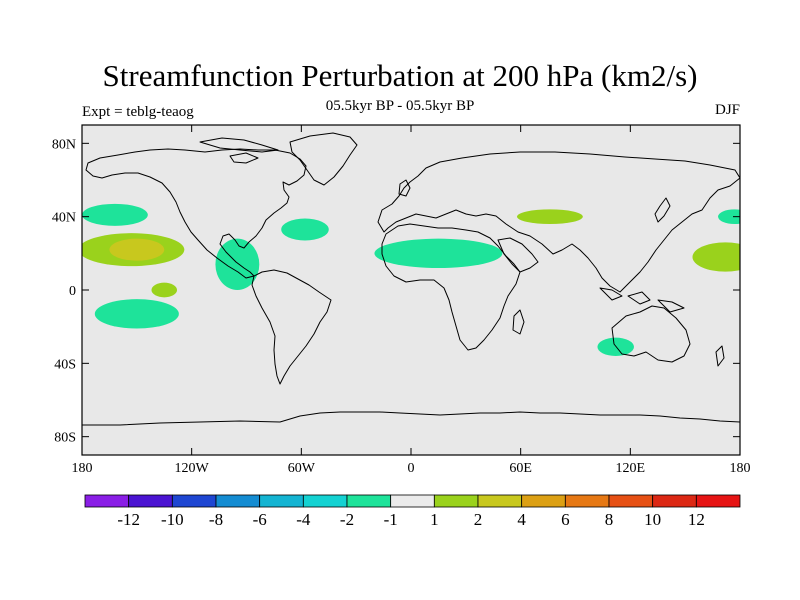  I want to click on colorbar-label: 6, so click(565, 519).